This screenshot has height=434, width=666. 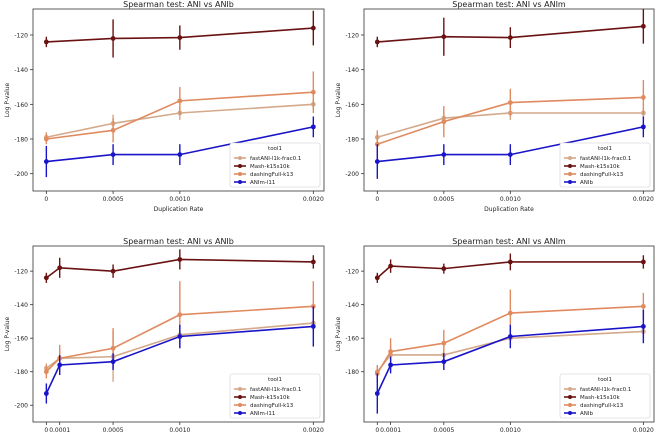 I want to click on legend-entry: dashingFull-k13, so click(x=602, y=406).